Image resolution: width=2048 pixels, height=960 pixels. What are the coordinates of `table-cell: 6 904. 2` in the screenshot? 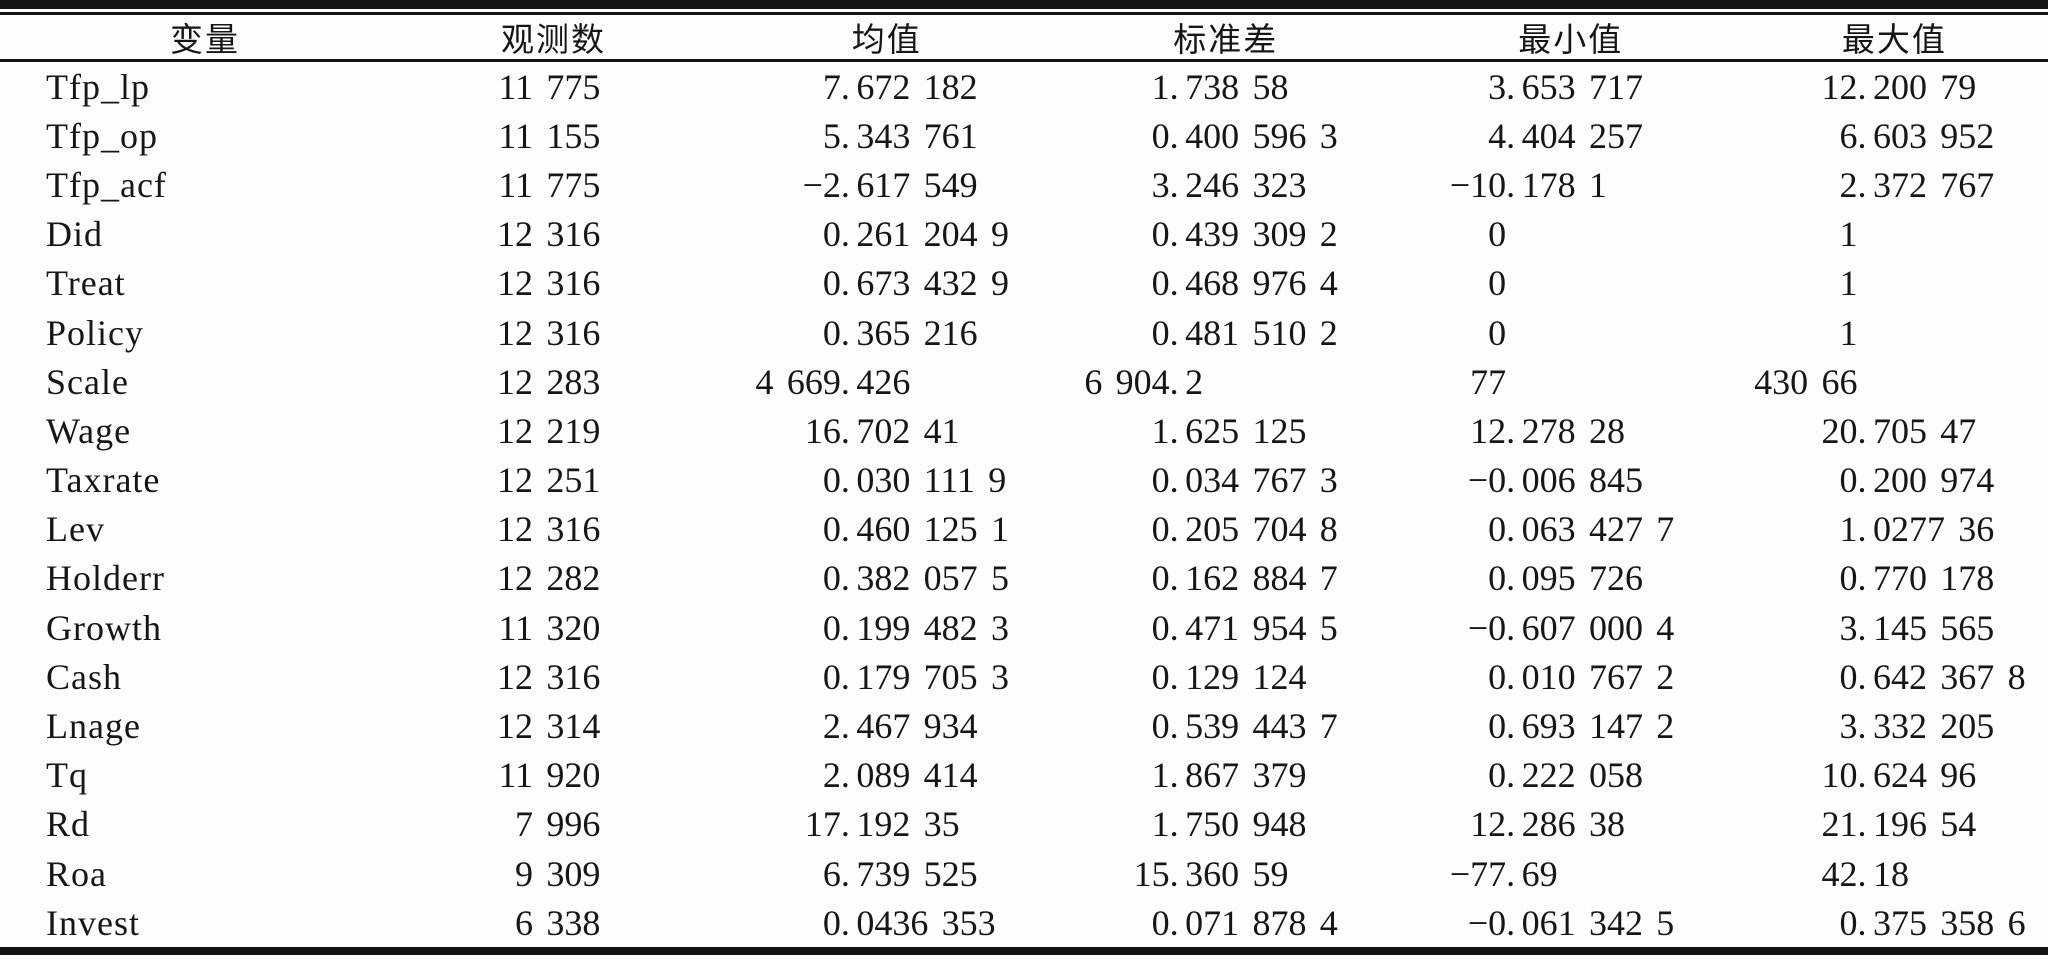 It's located at (1144, 381).